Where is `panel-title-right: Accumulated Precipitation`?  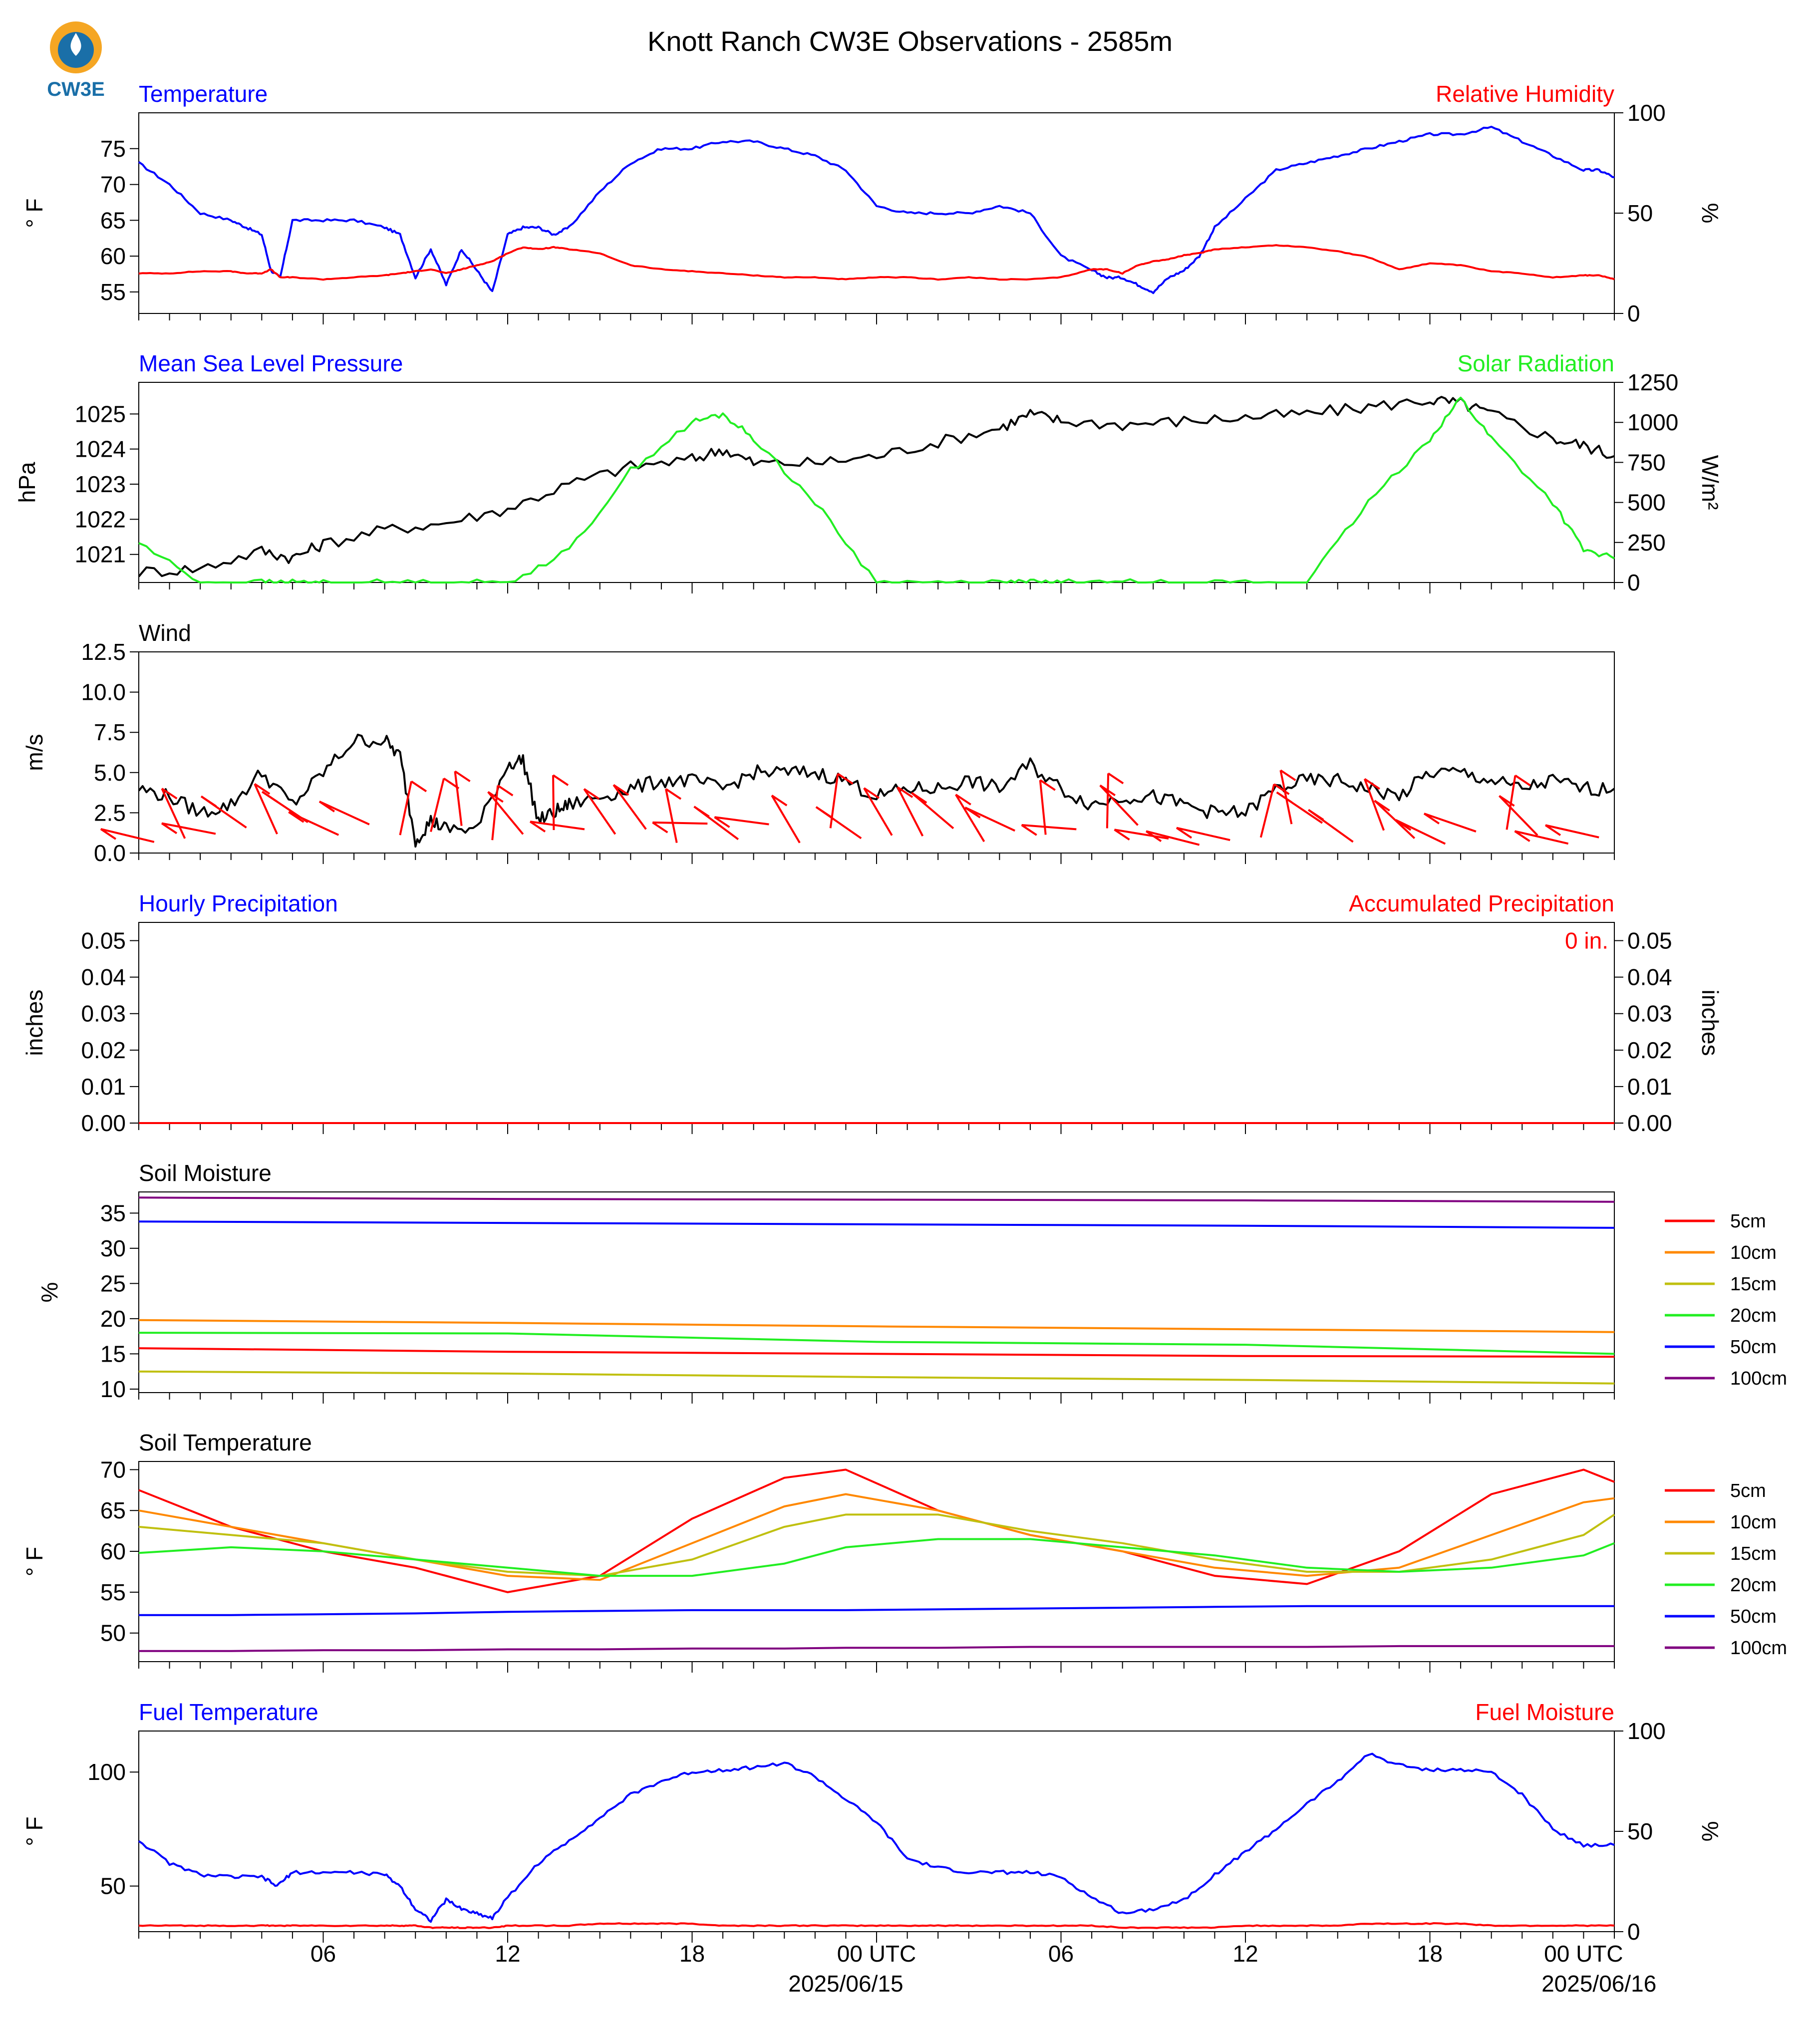
panel-title-right: Accumulated Precipitation is located at coordinates (1481, 903).